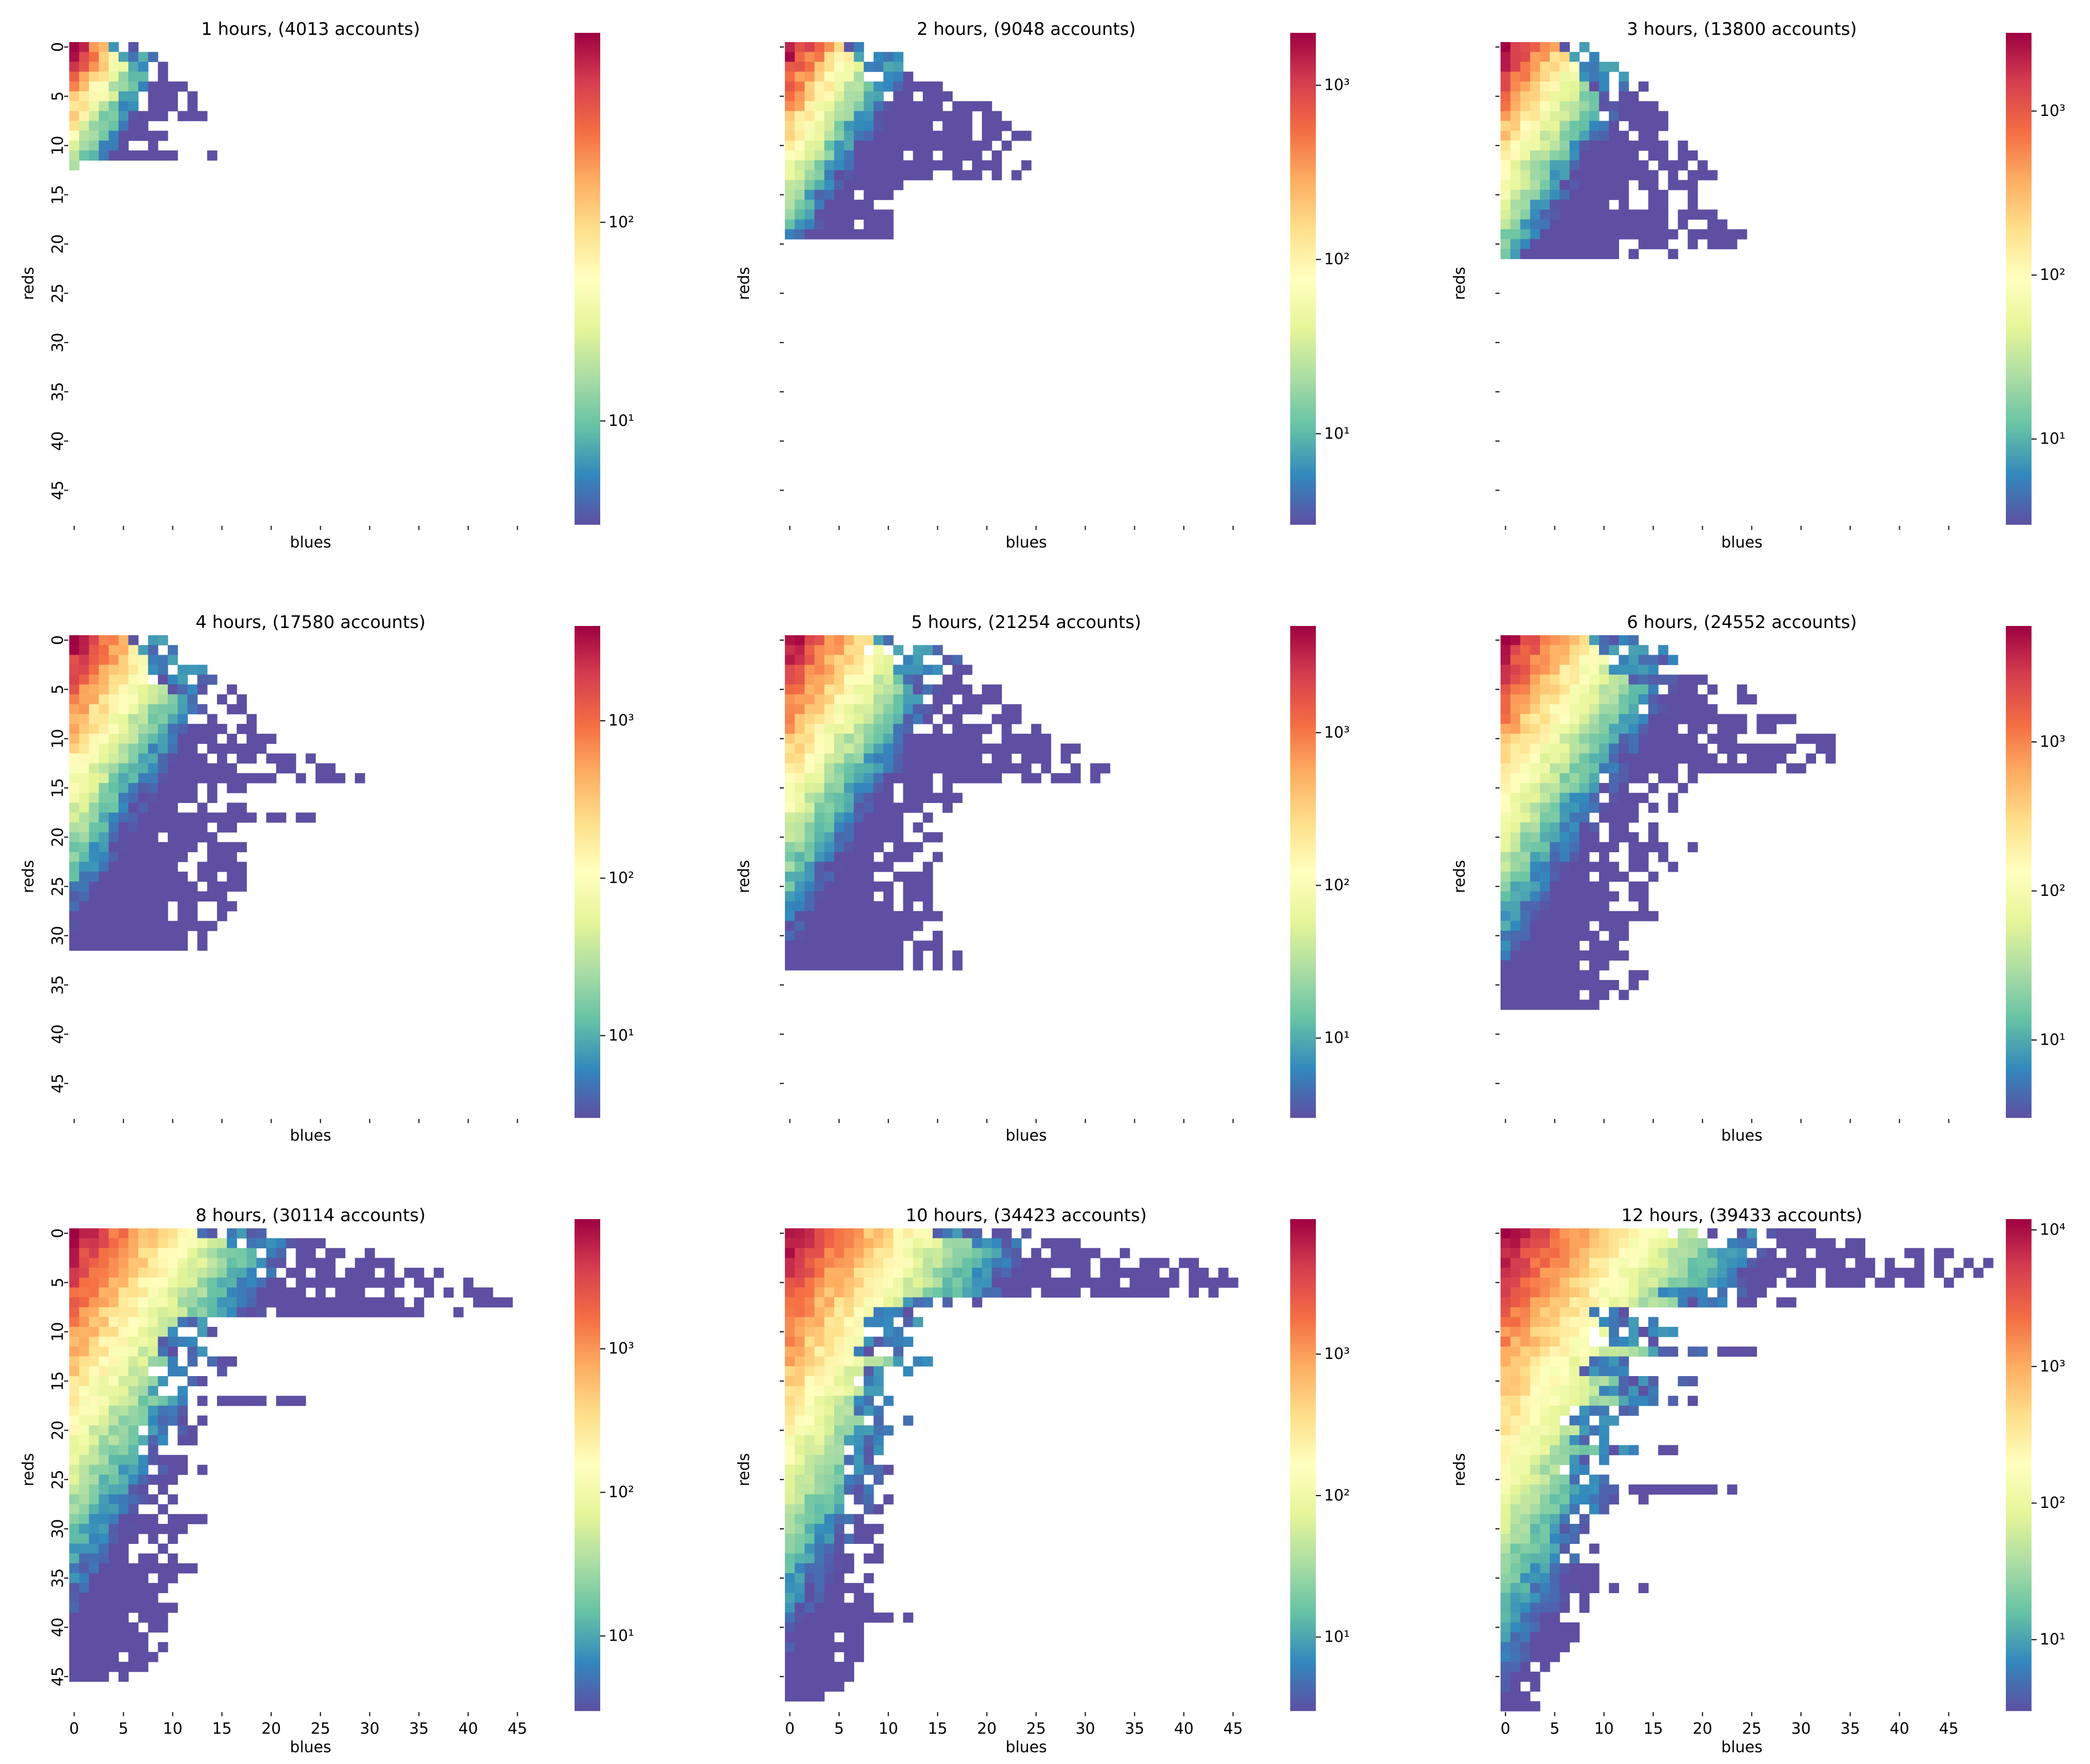  What do you see at coordinates (621, 421) in the screenshot?
I see `colorbar-tick-label: 10¹` at bounding box center [621, 421].